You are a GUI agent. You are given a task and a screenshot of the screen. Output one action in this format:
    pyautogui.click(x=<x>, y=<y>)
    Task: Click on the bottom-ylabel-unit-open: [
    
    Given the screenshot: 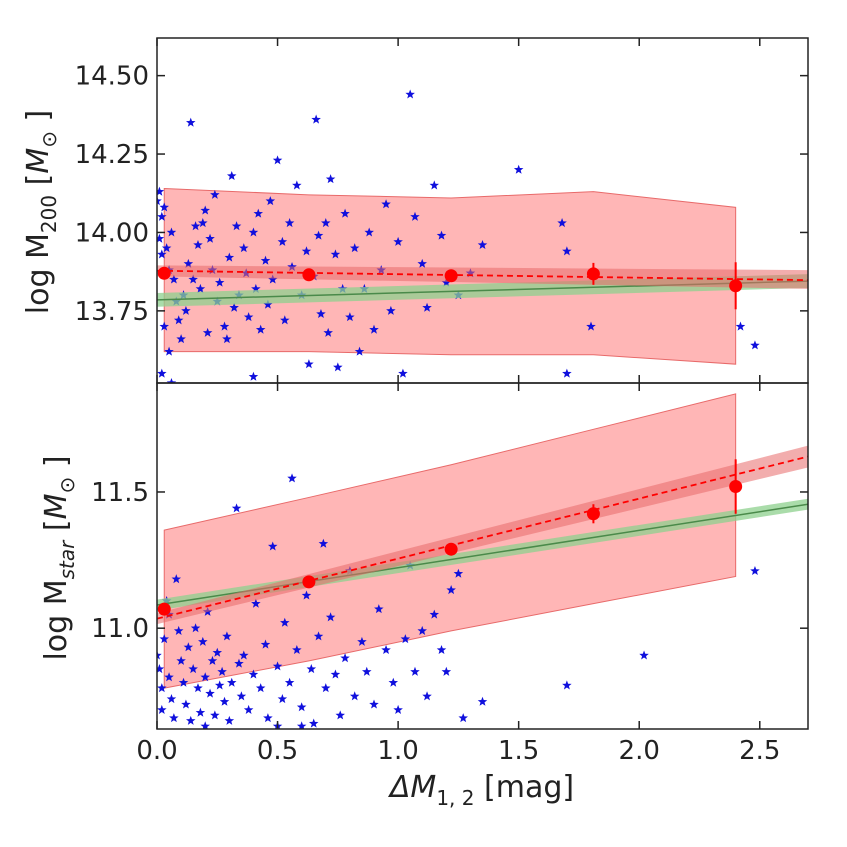 What is the action you would take?
    pyautogui.click(x=56, y=529)
    